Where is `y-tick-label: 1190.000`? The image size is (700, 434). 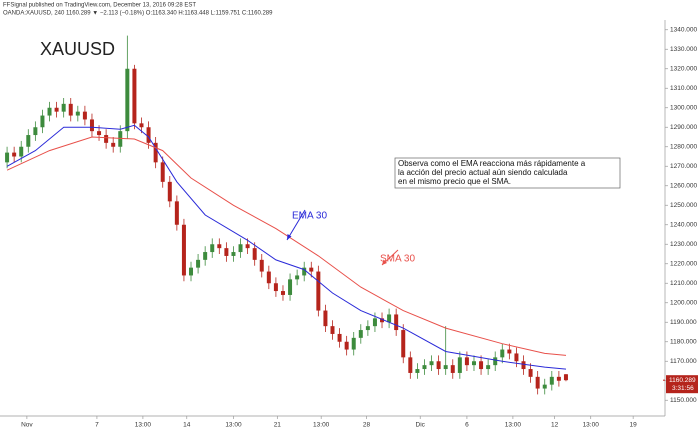 y-tick-label: 1190.000 is located at coordinates (683, 322).